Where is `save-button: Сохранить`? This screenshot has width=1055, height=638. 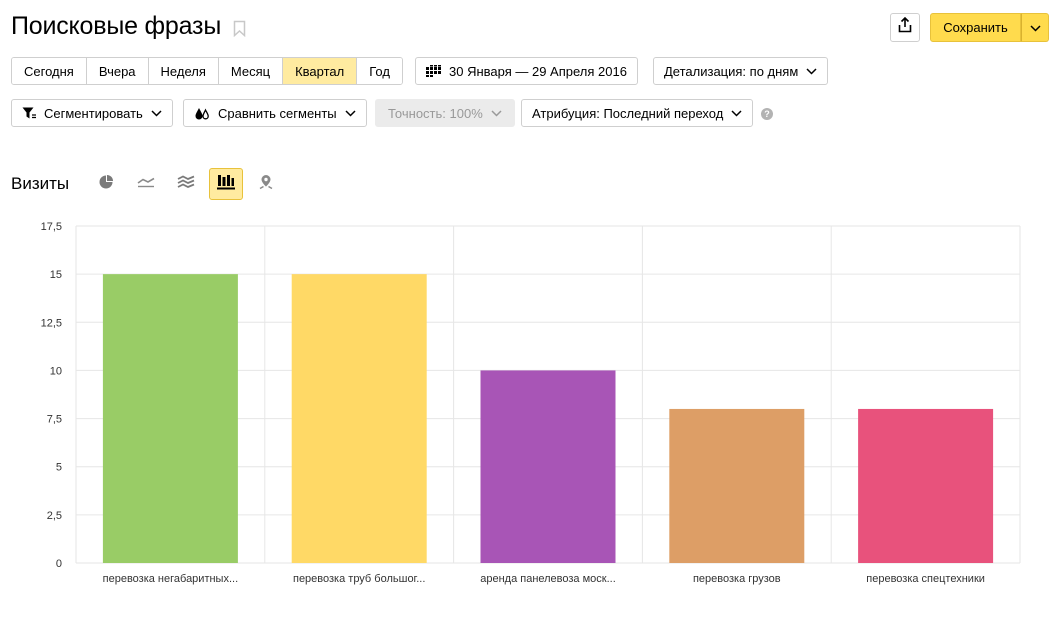 save-button: Сохранить is located at coordinates (975, 27).